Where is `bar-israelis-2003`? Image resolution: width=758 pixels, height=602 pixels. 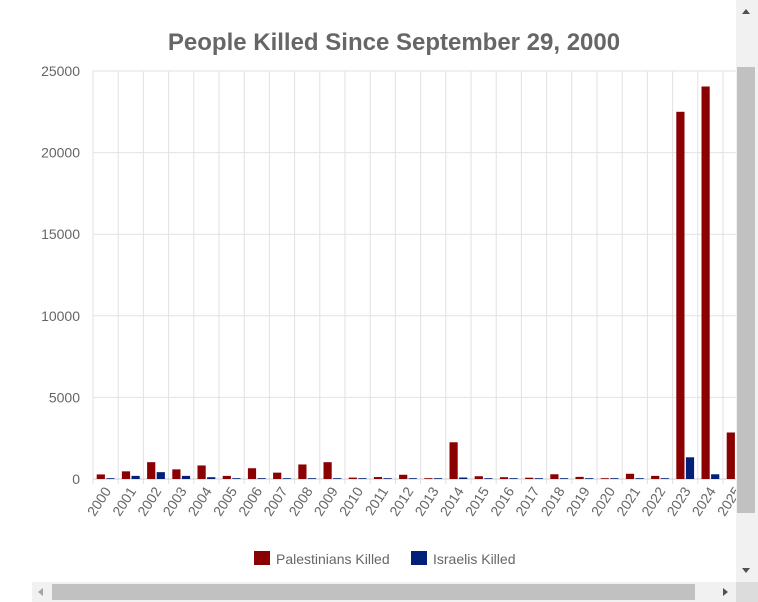
bar-israelis-2003 is located at coordinates (186, 477).